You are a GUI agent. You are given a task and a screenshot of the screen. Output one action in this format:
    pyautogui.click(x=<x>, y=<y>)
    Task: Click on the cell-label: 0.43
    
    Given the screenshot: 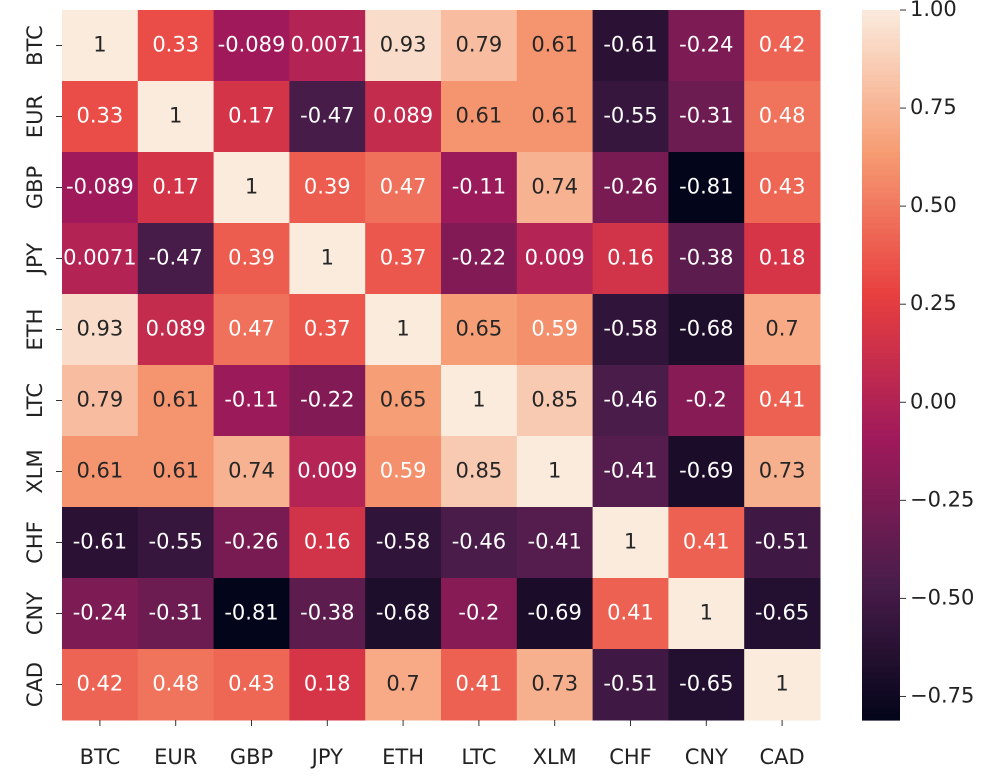 What is the action you would take?
    pyautogui.click(x=782, y=187)
    